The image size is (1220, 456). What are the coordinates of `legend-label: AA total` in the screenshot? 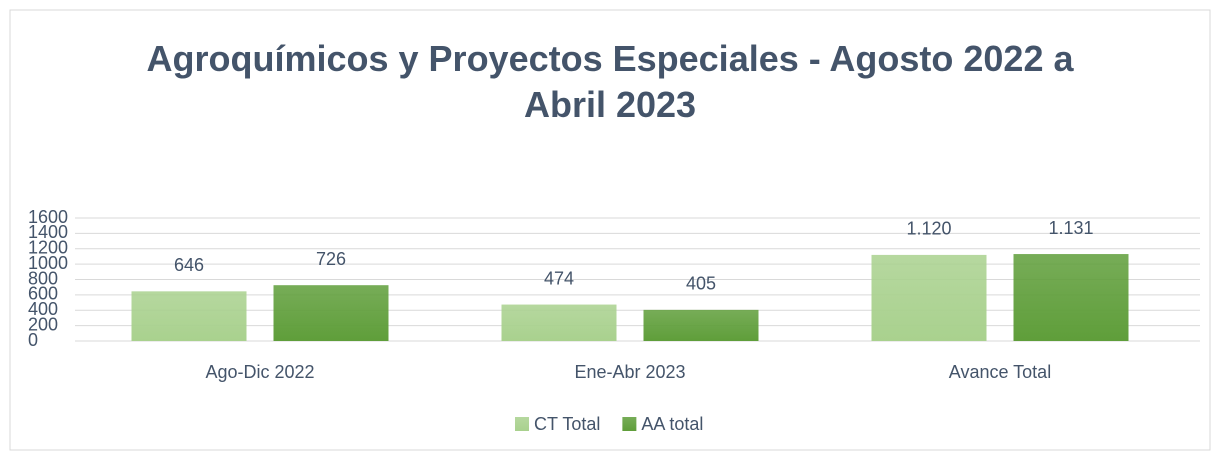 It's located at (672, 424).